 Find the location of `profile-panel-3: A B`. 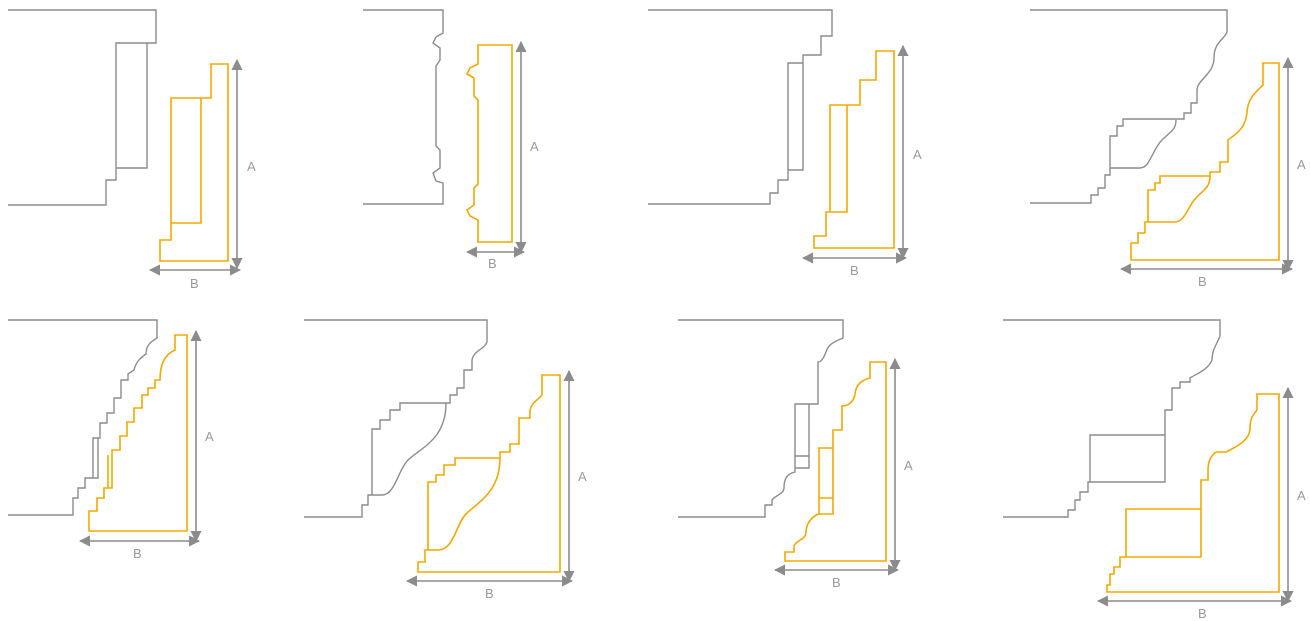

profile-panel-3: A B is located at coordinates (785, 143).